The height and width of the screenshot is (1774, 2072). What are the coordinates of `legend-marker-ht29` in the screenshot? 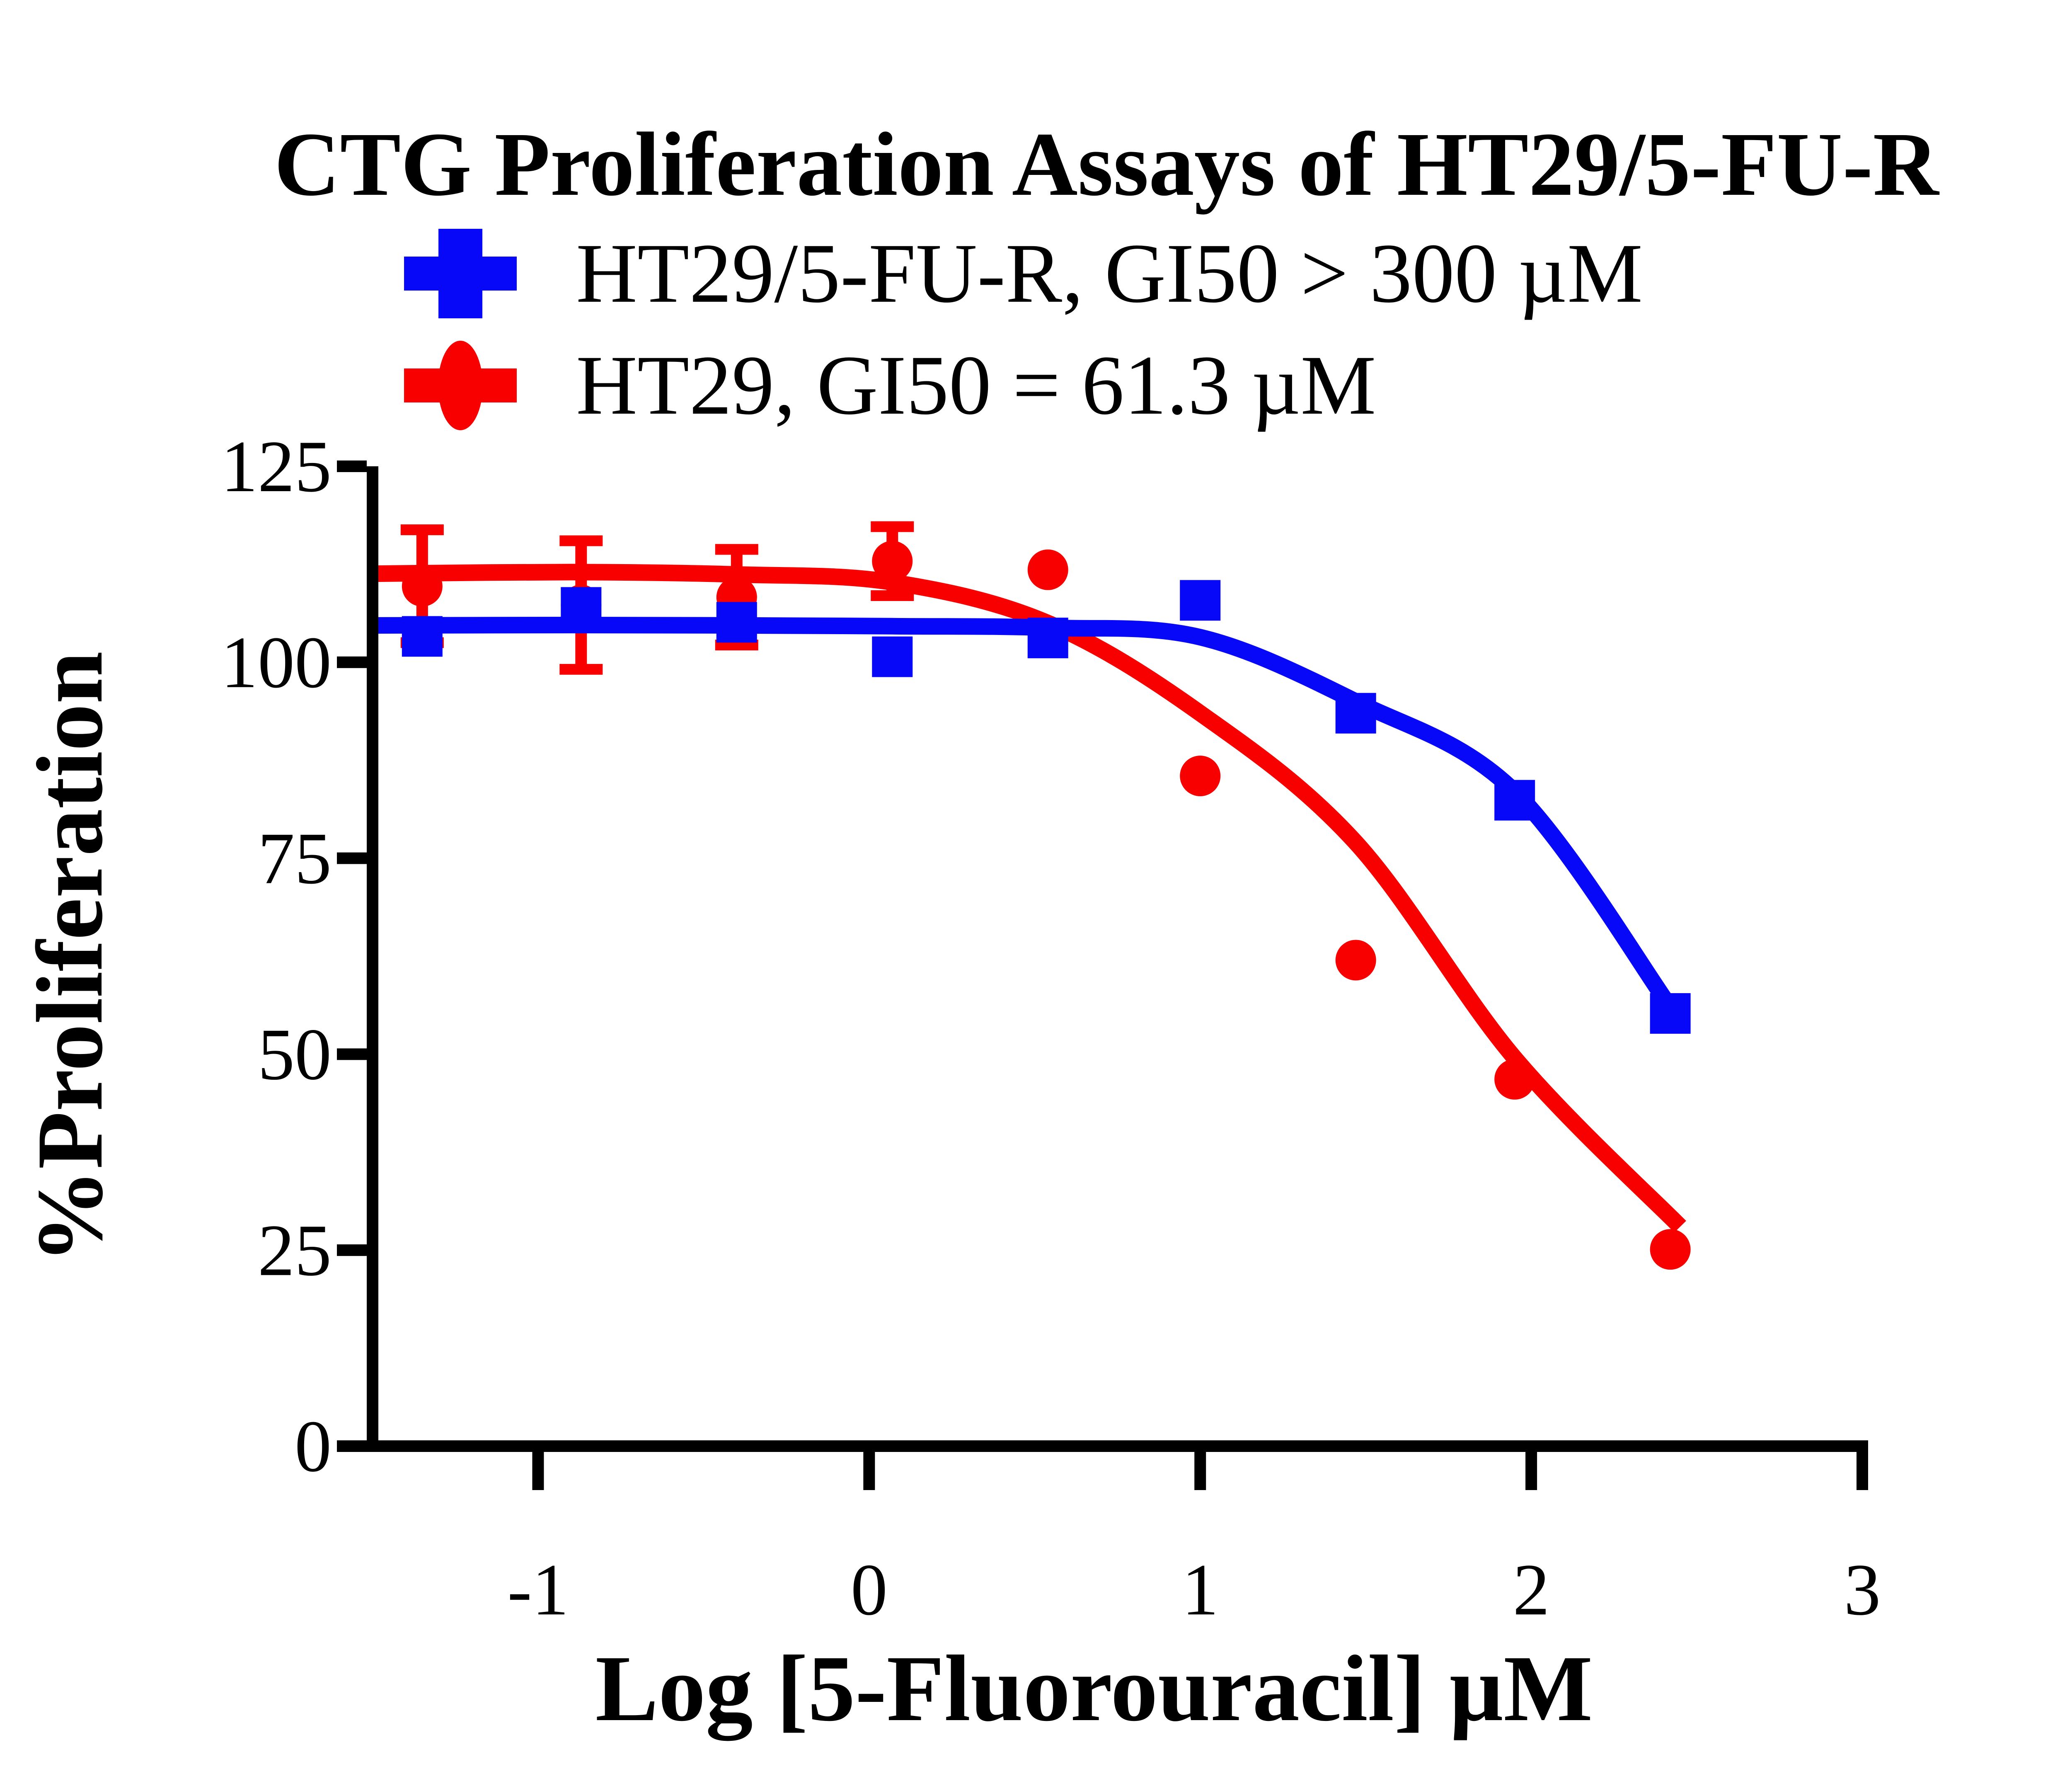 It's located at (460, 385).